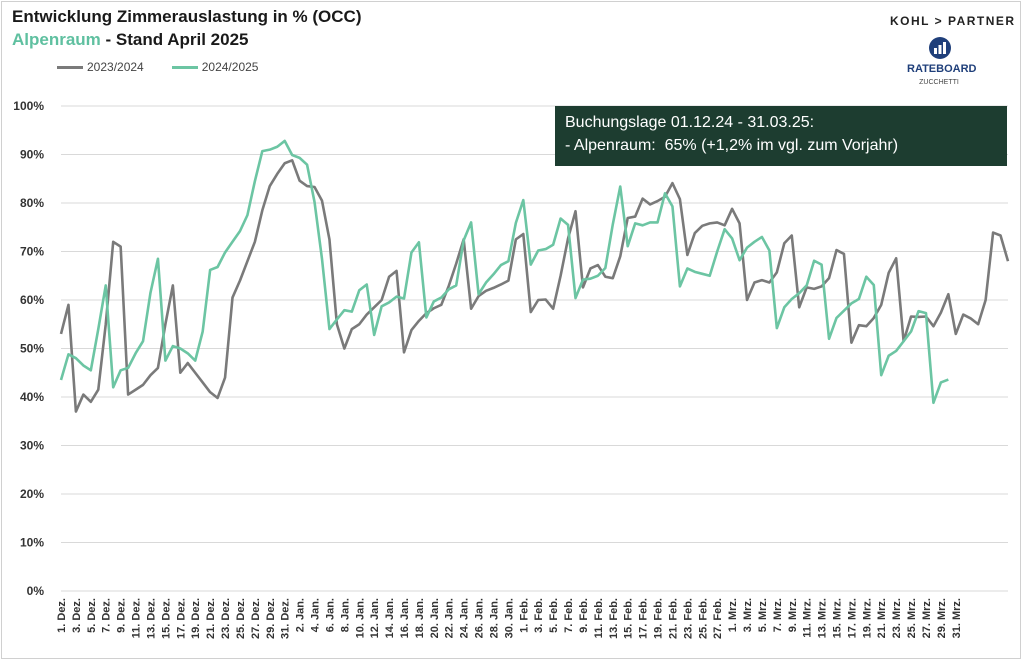  Describe the element at coordinates (174, 39) in the screenshot. I see `subtitle-stand: - Stand April 2025` at that location.